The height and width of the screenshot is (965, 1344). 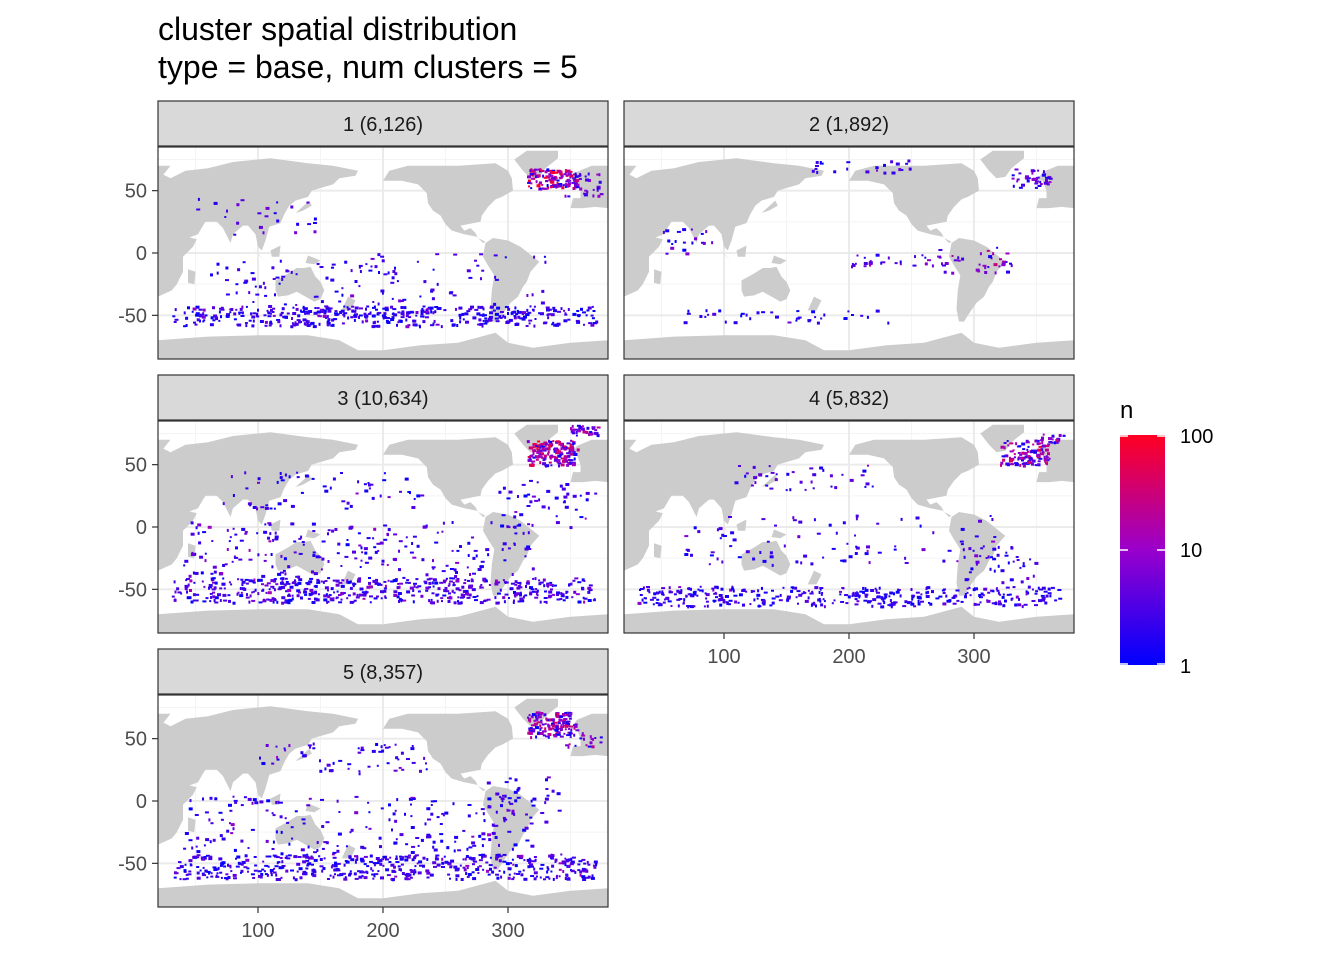 I want to click on facet-panel-4: 4 (5,832)100 200 300, so click(x=849, y=521).